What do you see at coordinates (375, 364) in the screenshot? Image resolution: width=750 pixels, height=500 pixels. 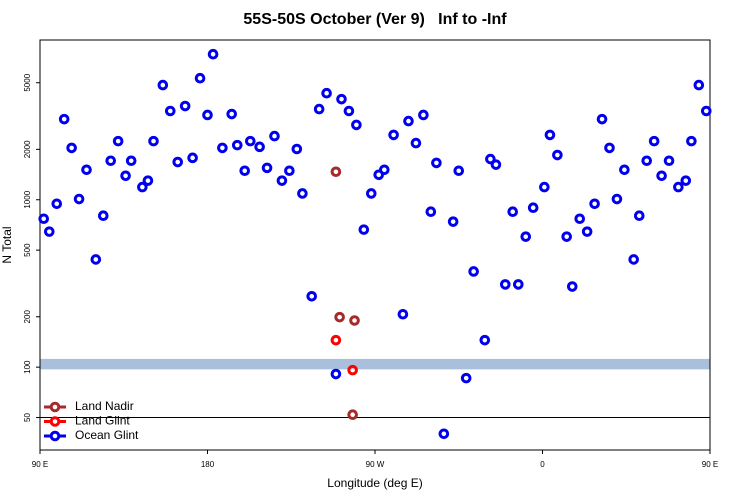 I see `band` at bounding box center [375, 364].